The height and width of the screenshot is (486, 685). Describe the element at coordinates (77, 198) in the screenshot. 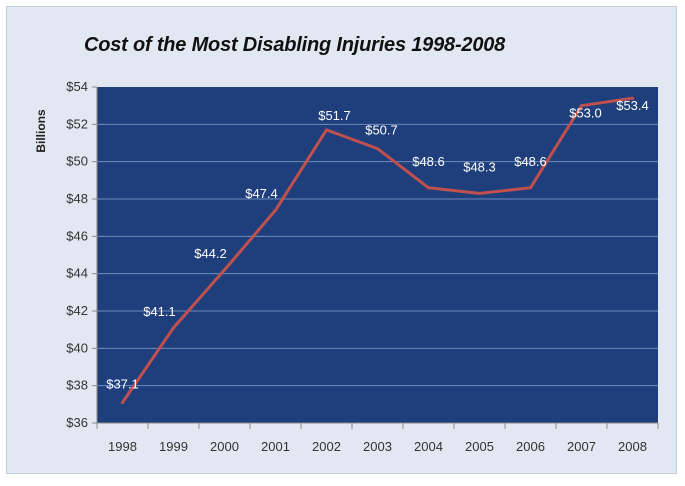

I see `y-tick-label: $48` at that location.